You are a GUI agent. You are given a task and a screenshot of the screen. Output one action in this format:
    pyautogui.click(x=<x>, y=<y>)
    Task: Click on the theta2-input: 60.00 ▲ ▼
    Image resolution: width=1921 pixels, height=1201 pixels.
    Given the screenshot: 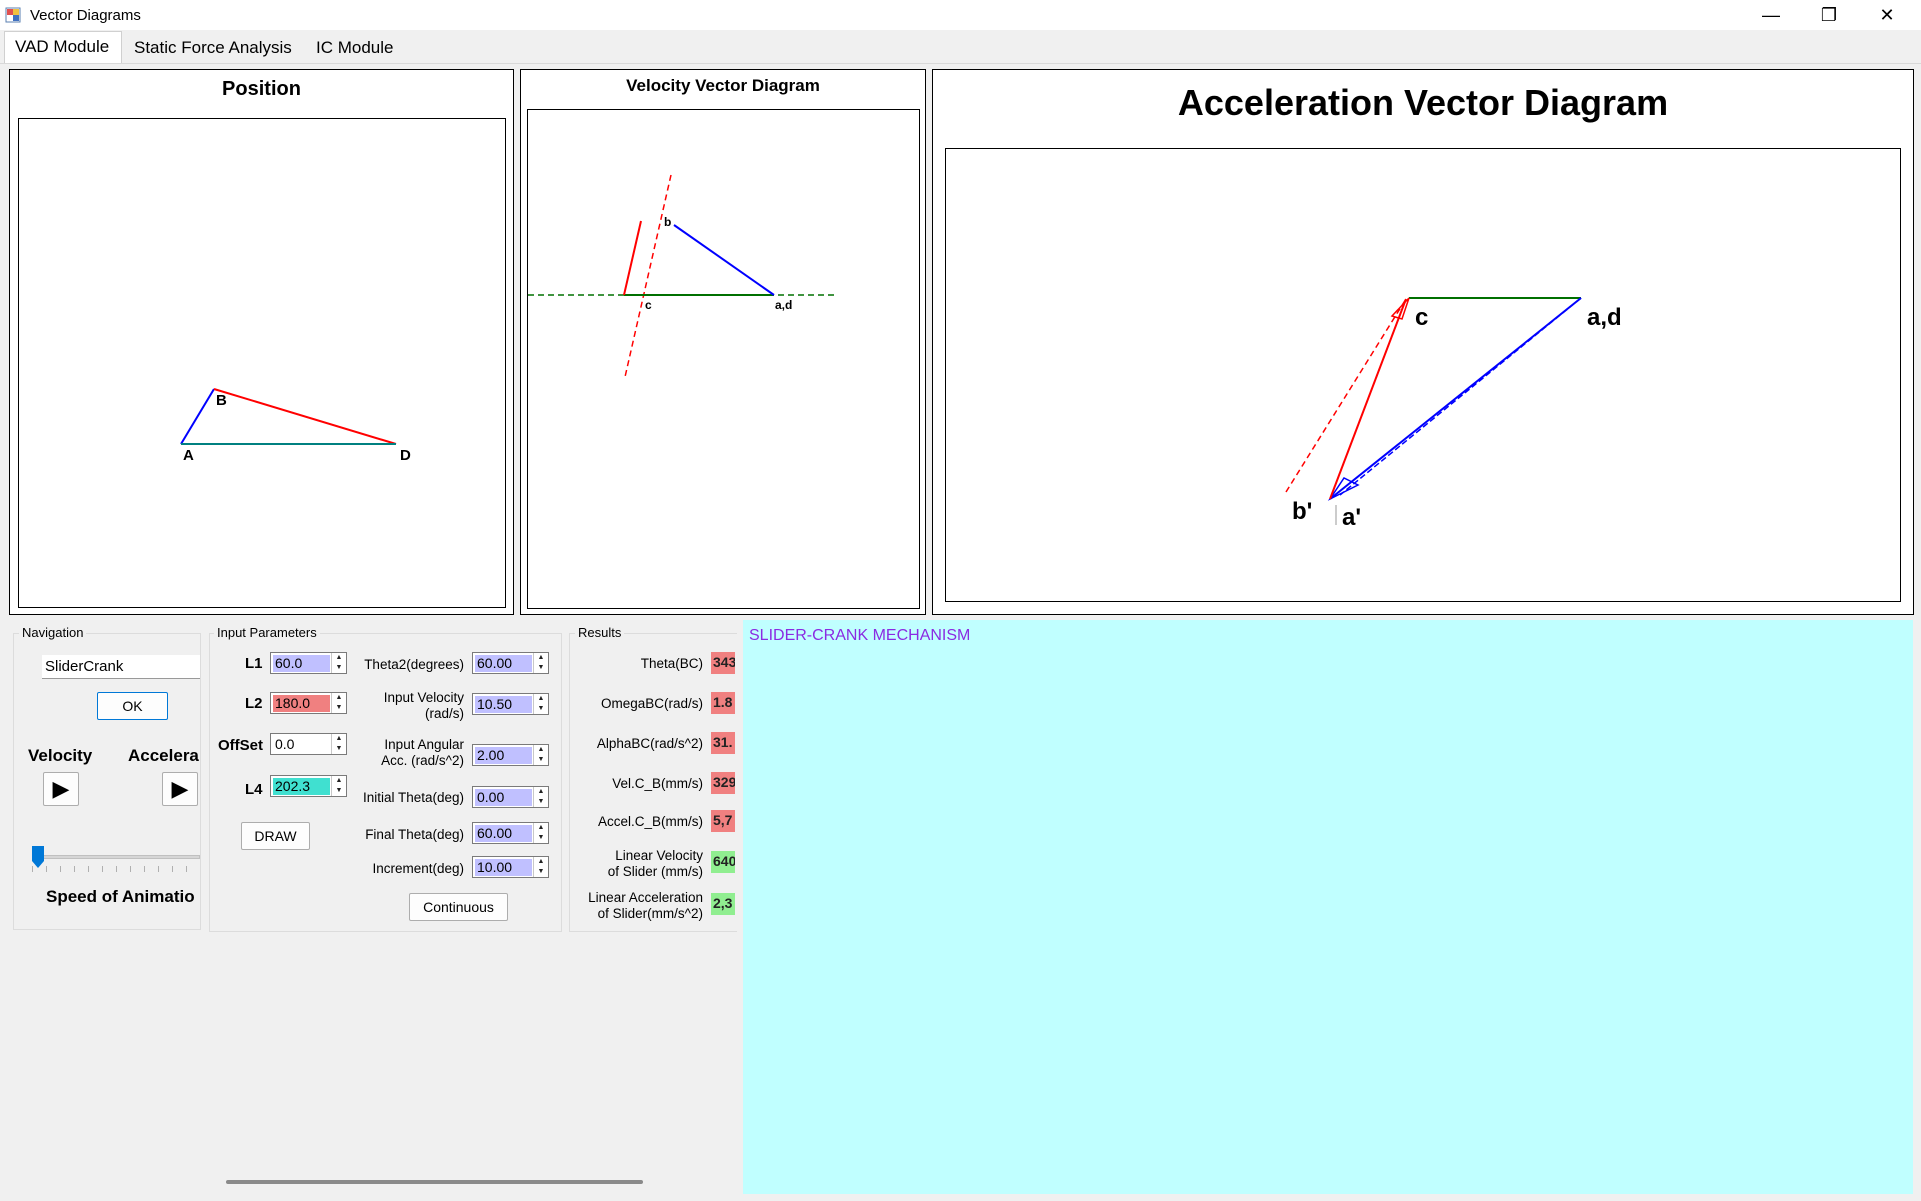 What is the action you would take?
    pyautogui.click(x=510, y=663)
    